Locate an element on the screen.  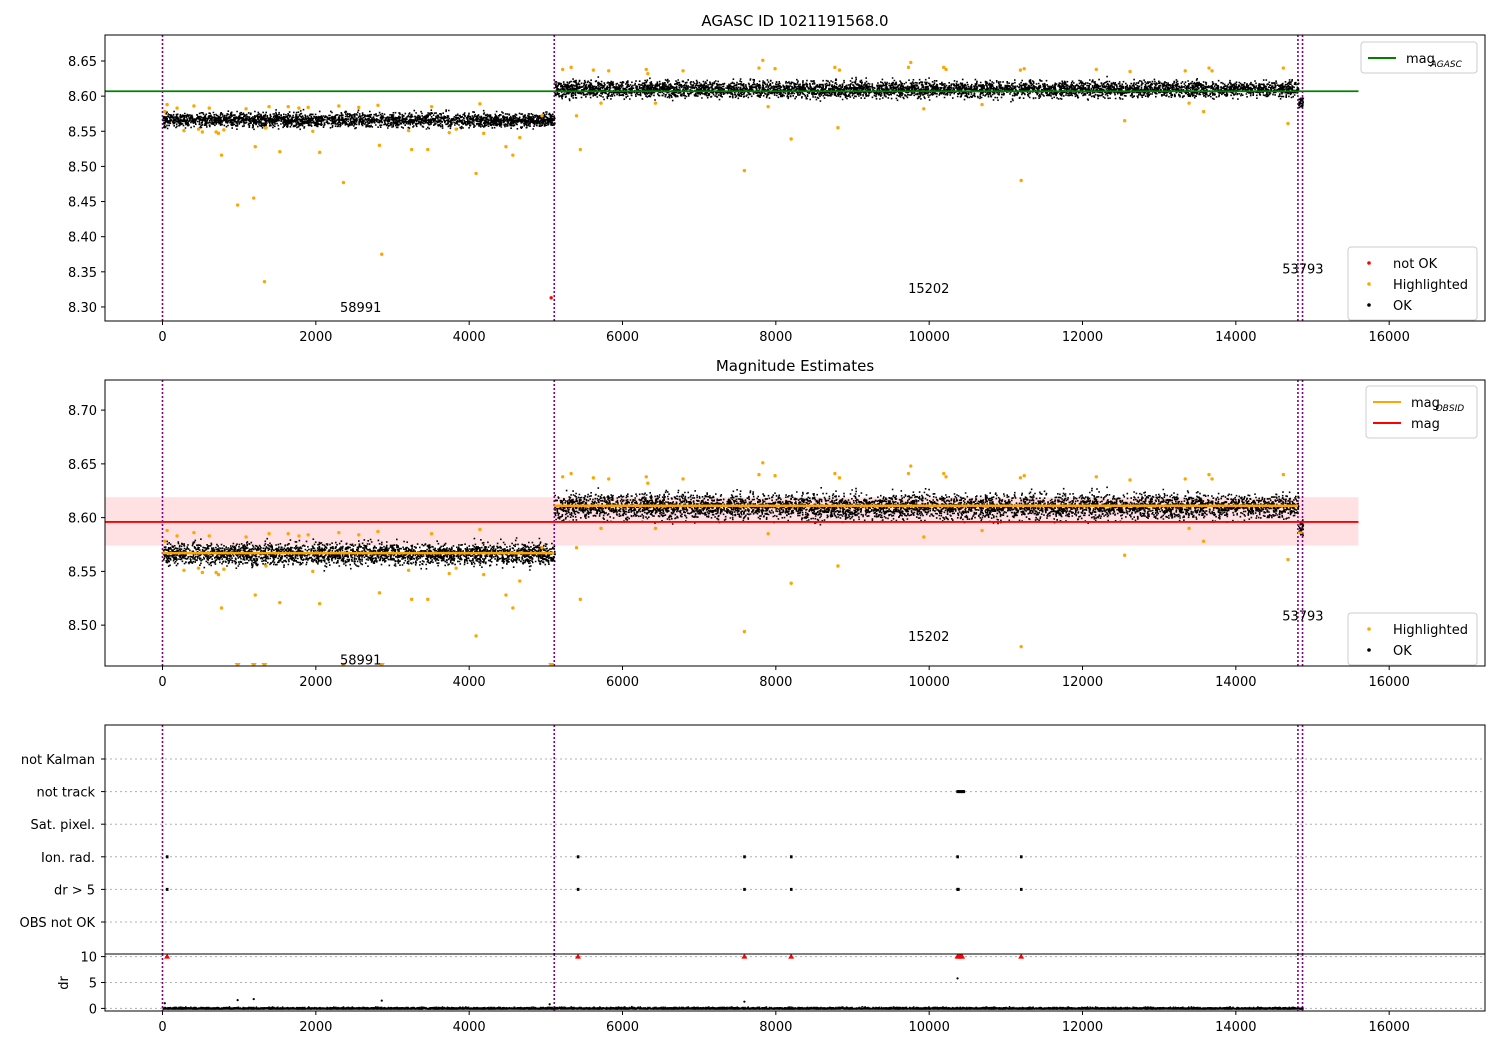
x-axis-4: 0 2000 4000 6000 8000 10000 12000 14000 16000 is located at coordinates (784, 1023).